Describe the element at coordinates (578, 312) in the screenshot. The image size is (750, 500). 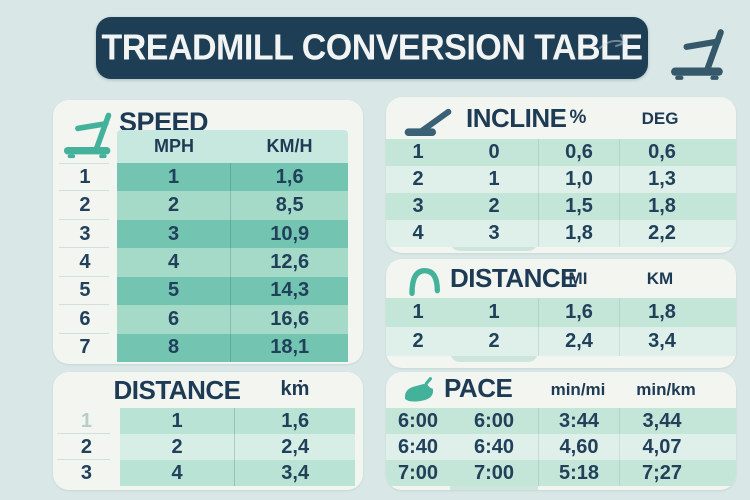
I see `mi-cell: 1,6` at that location.